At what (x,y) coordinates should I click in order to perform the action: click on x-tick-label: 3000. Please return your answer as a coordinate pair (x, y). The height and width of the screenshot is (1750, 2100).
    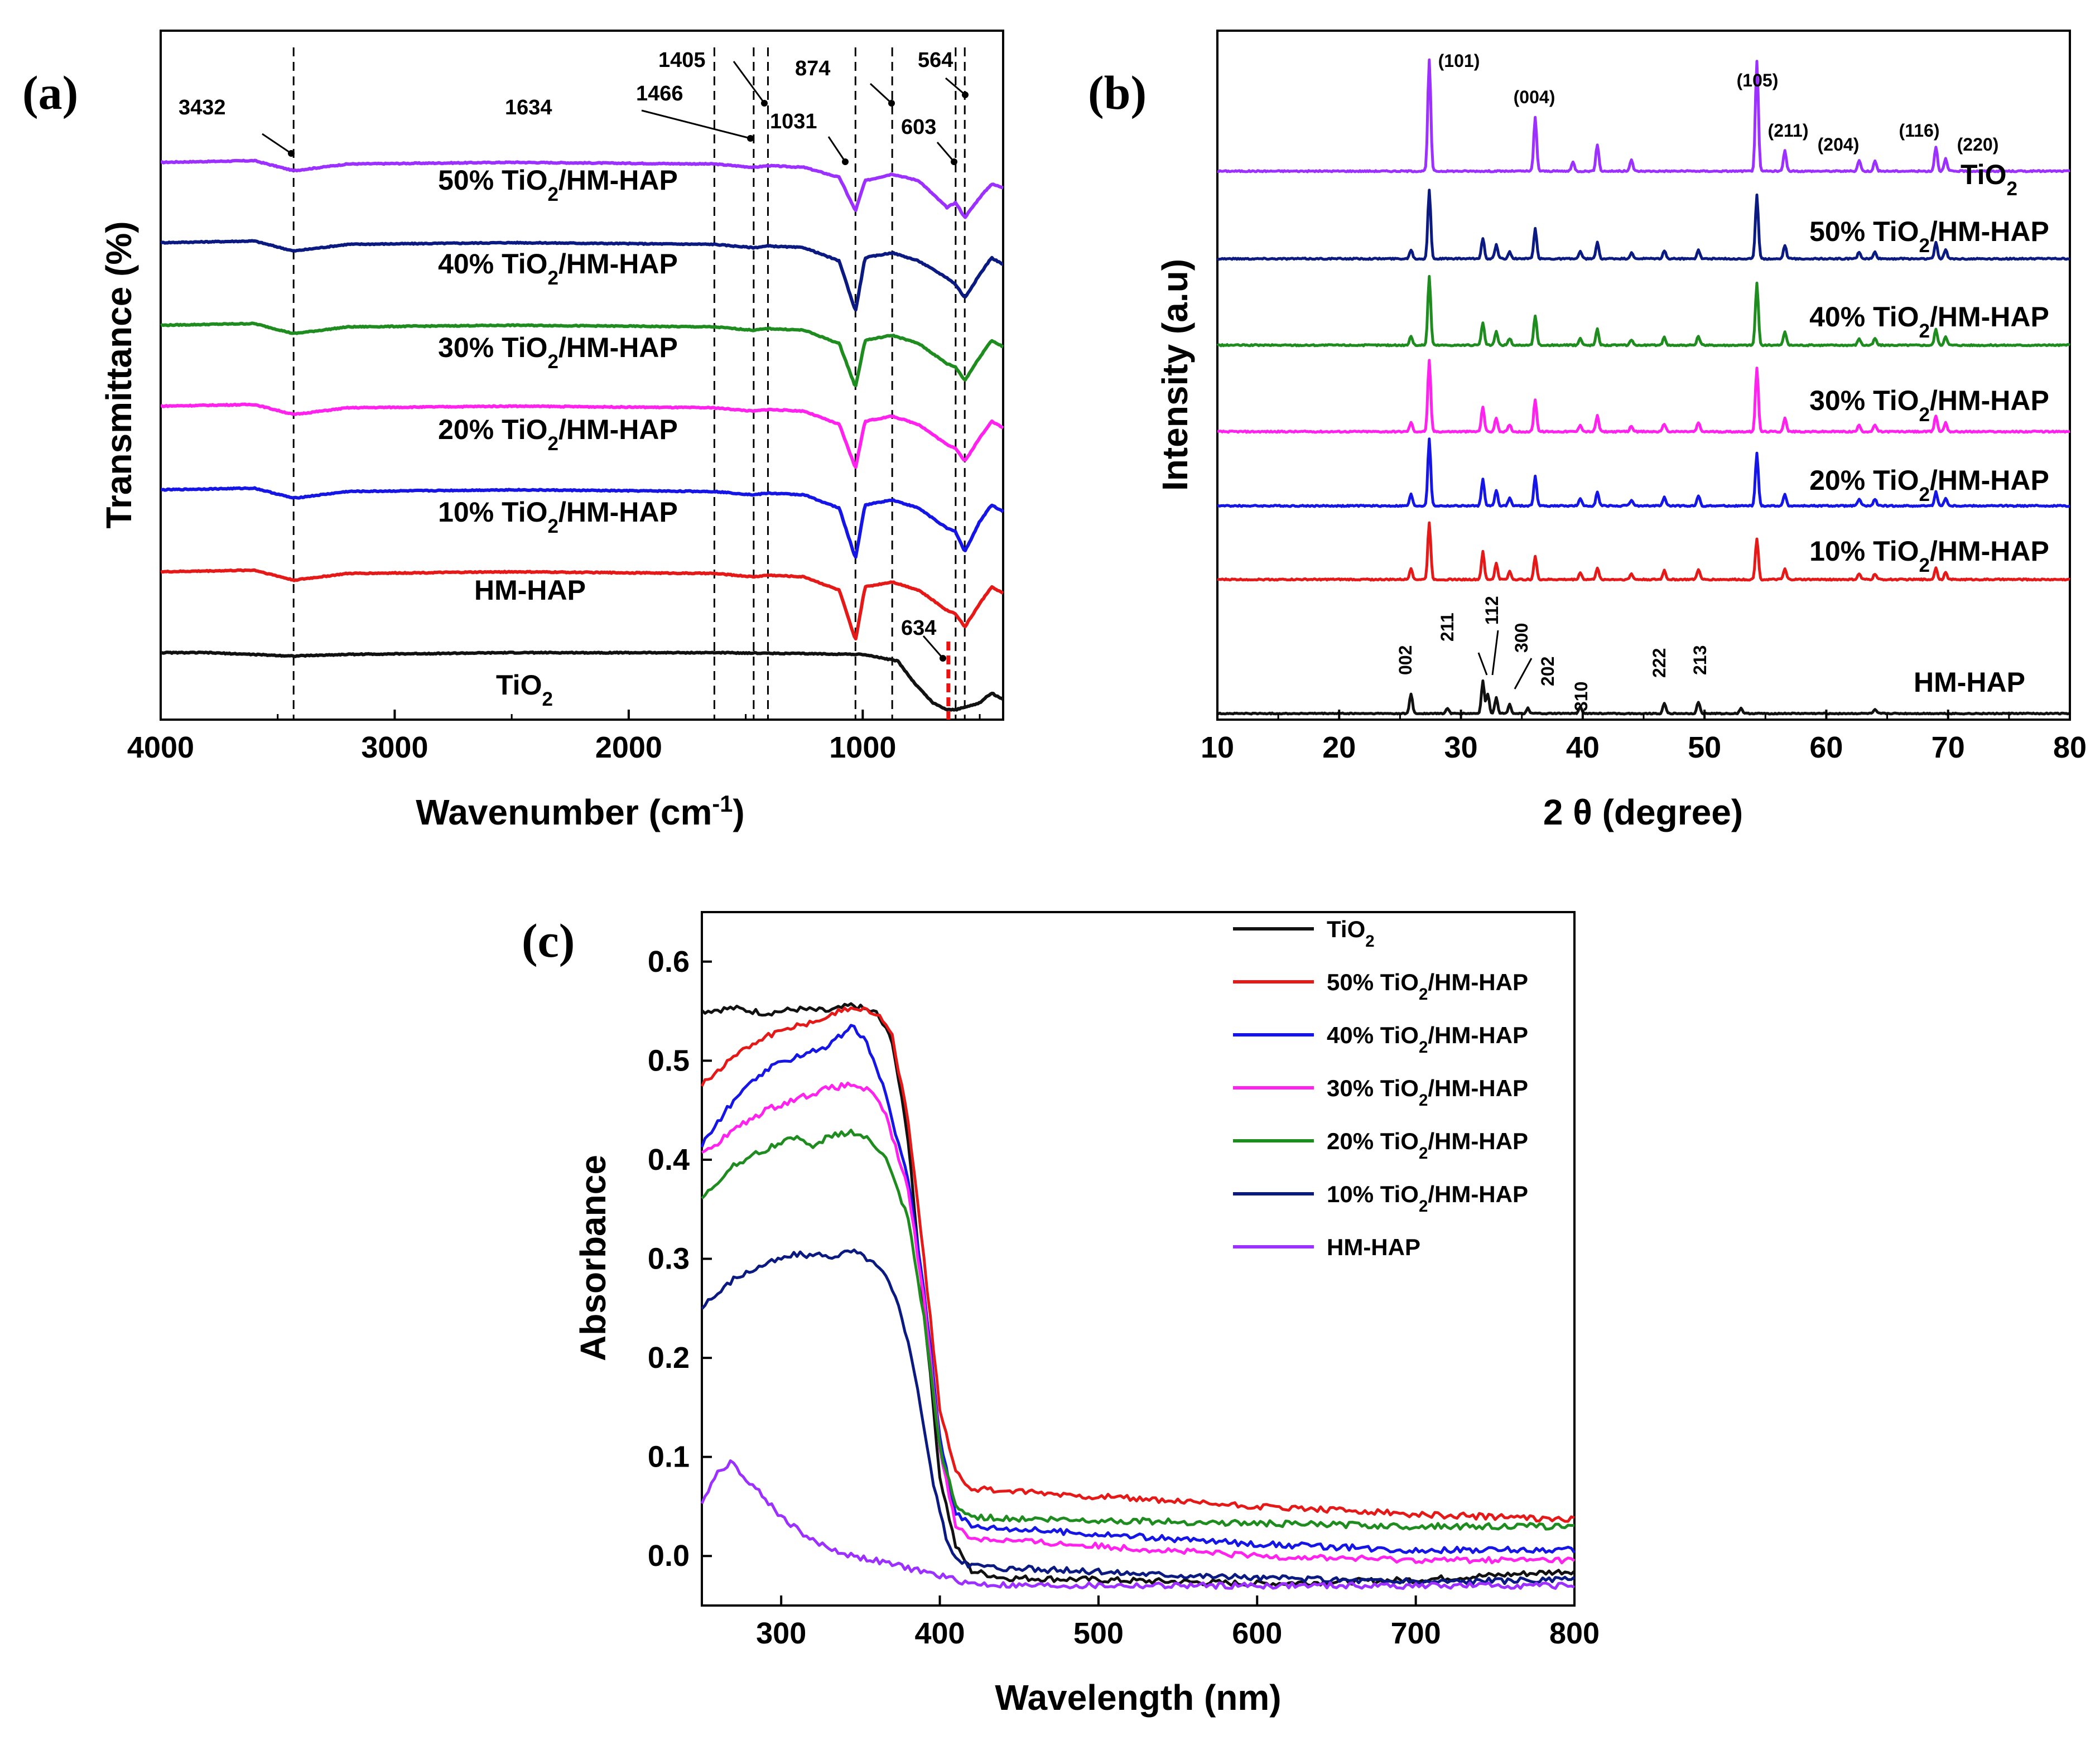
    Looking at the image, I should click on (395, 747).